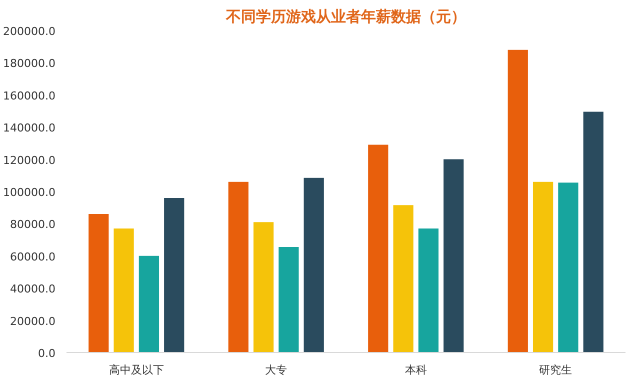 Image resolution: width=640 pixels, height=379 pixels. Describe the element at coordinates (555, 370) in the screenshot. I see `x-tick-label: 研究生` at that location.